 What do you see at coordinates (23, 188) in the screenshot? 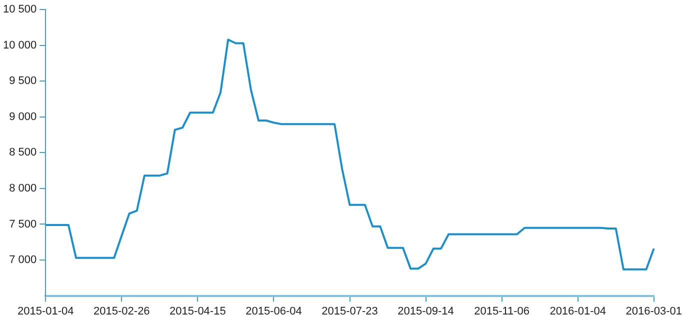
I see `y-tick-label: 8 000` at bounding box center [23, 188].